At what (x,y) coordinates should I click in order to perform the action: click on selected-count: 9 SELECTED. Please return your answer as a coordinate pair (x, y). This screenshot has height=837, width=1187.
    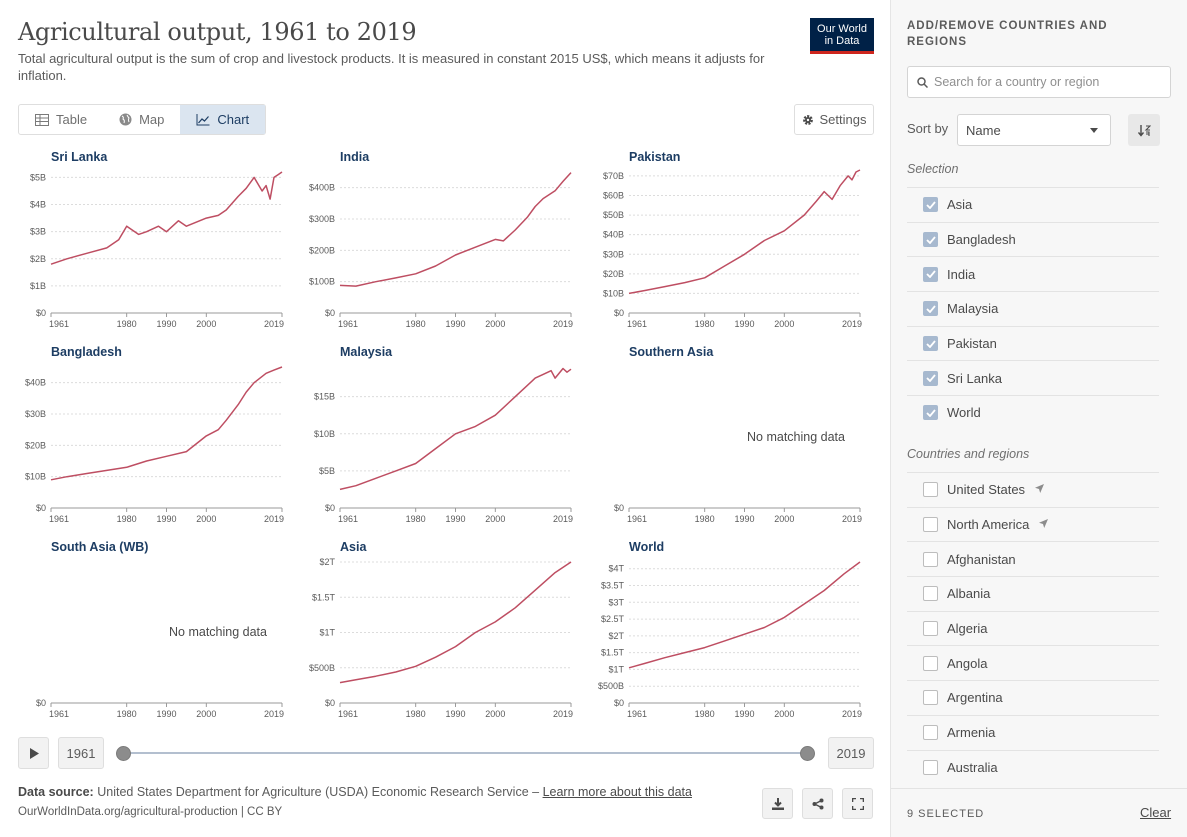
    Looking at the image, I should click on (946, 814).